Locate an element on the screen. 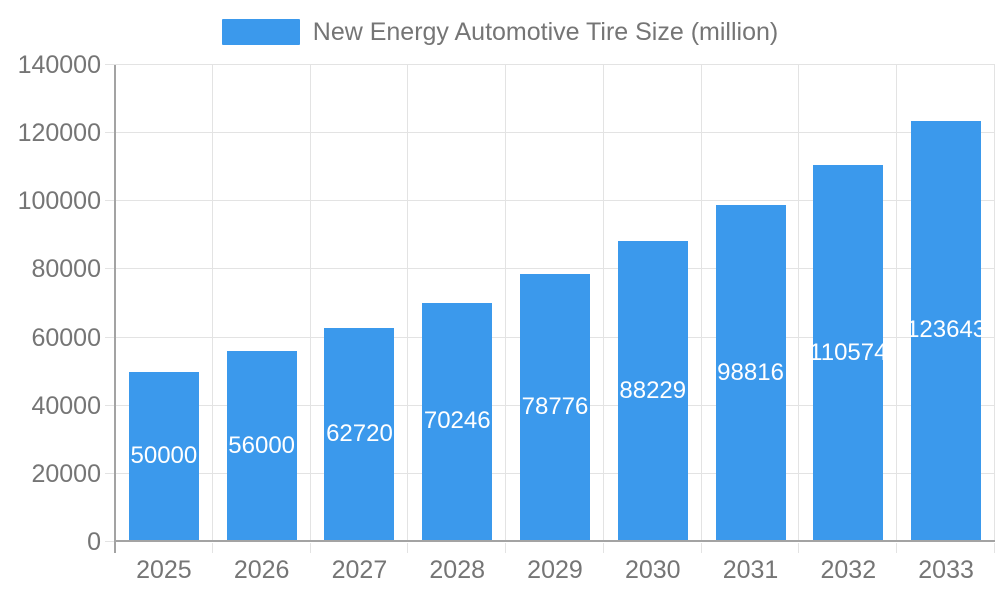 This screenshot has height=600, width=1000. bar: 62720 is located at coordinates (359, 434).